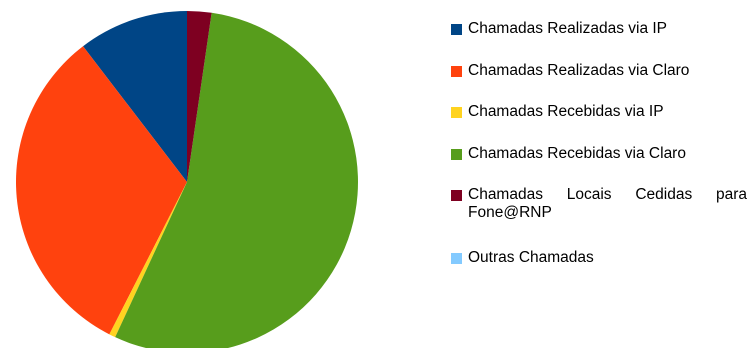 Image resolution: width=747 pixels, height=348 pixels. What do you see at coordinates (579, 70) in the screenshot?
I see `legend-label: Chamadas Realizadas via Claro` at bounding box center [579, 70].